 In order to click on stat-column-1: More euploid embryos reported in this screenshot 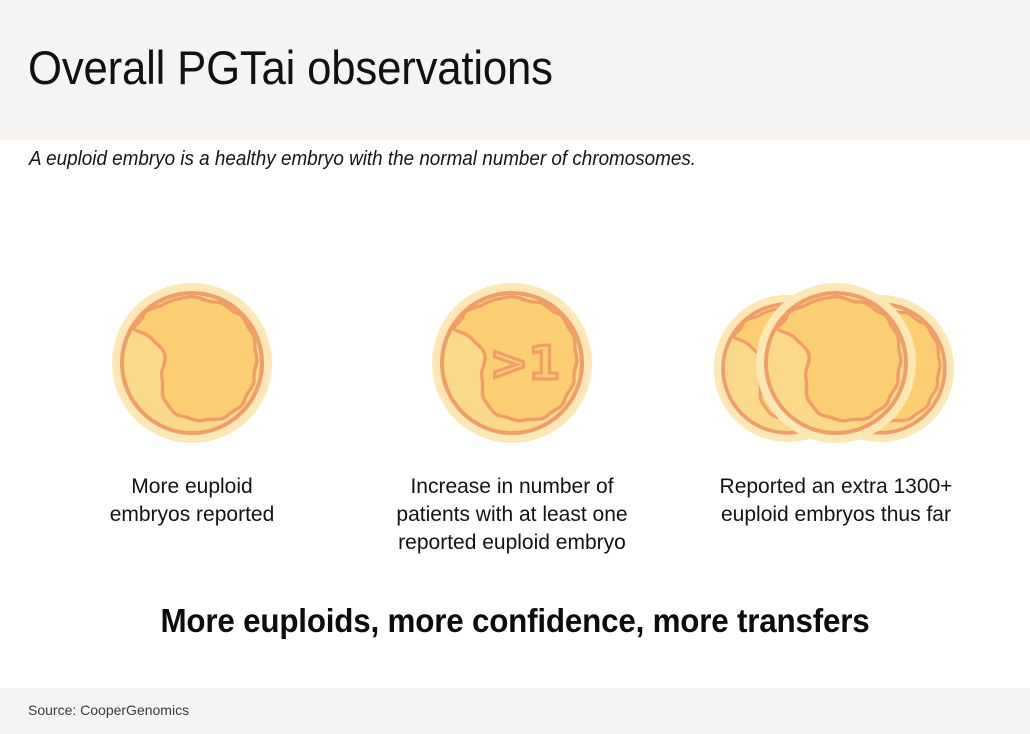, I will do `click(192, 402)`.